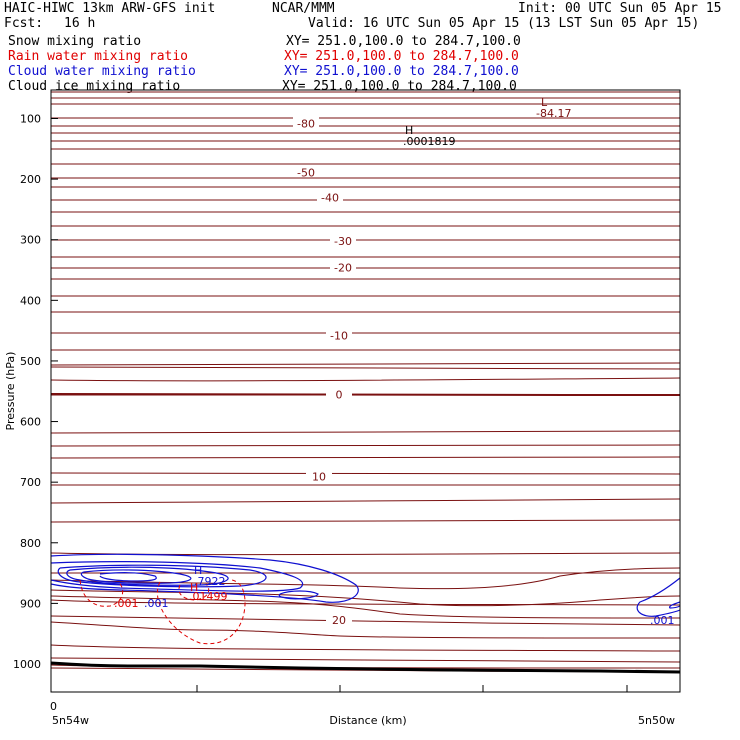 The width and height of the screenshot is (740, 740). I want to click on y-tick-label: 500, so click(30, 361).